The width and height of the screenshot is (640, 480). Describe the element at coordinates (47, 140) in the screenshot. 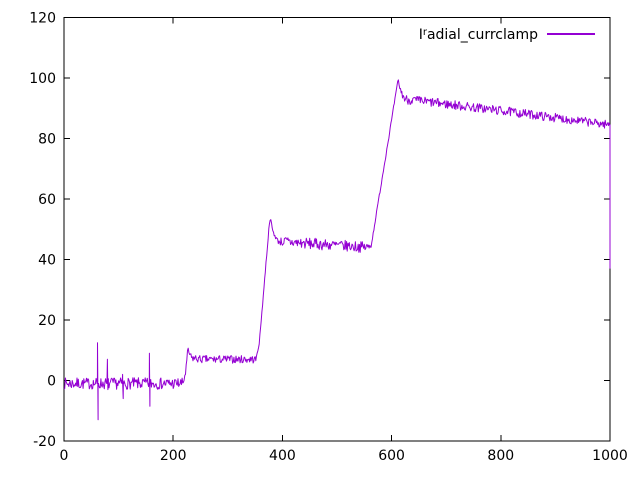

I see `y-tick-label: 80` at that location.